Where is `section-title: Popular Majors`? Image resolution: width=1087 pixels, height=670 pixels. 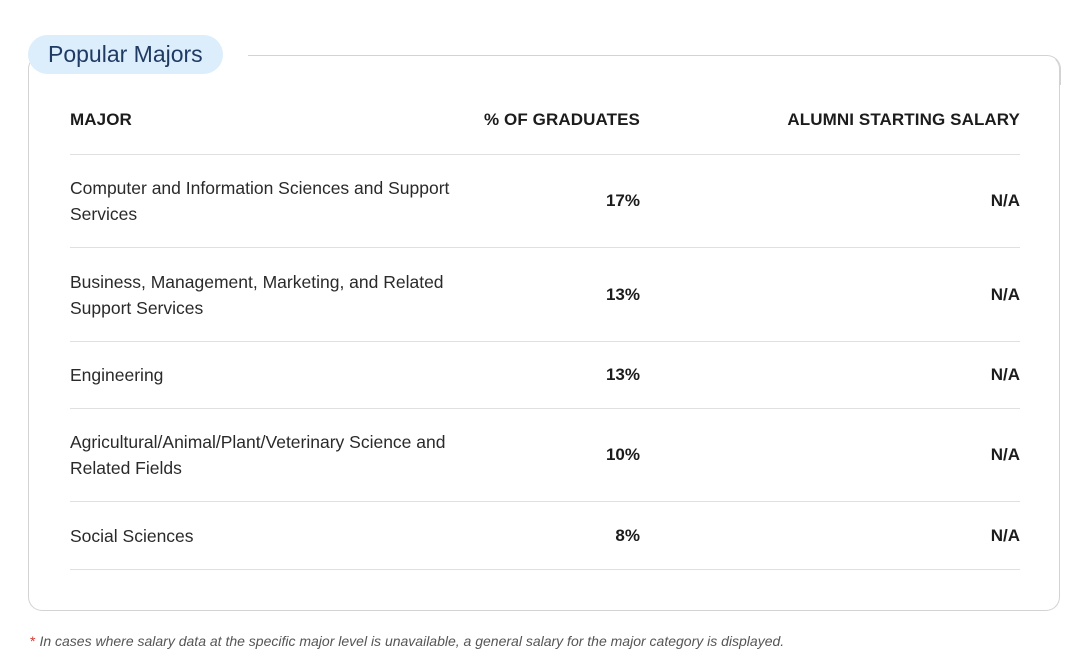
section-title: Popular Majors is located at coordinates (125, 54).